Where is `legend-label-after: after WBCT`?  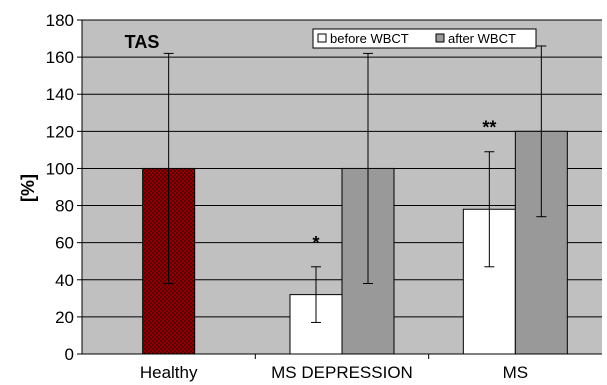 legend-label-after: after WBCT is located at coordinates (482, 38).